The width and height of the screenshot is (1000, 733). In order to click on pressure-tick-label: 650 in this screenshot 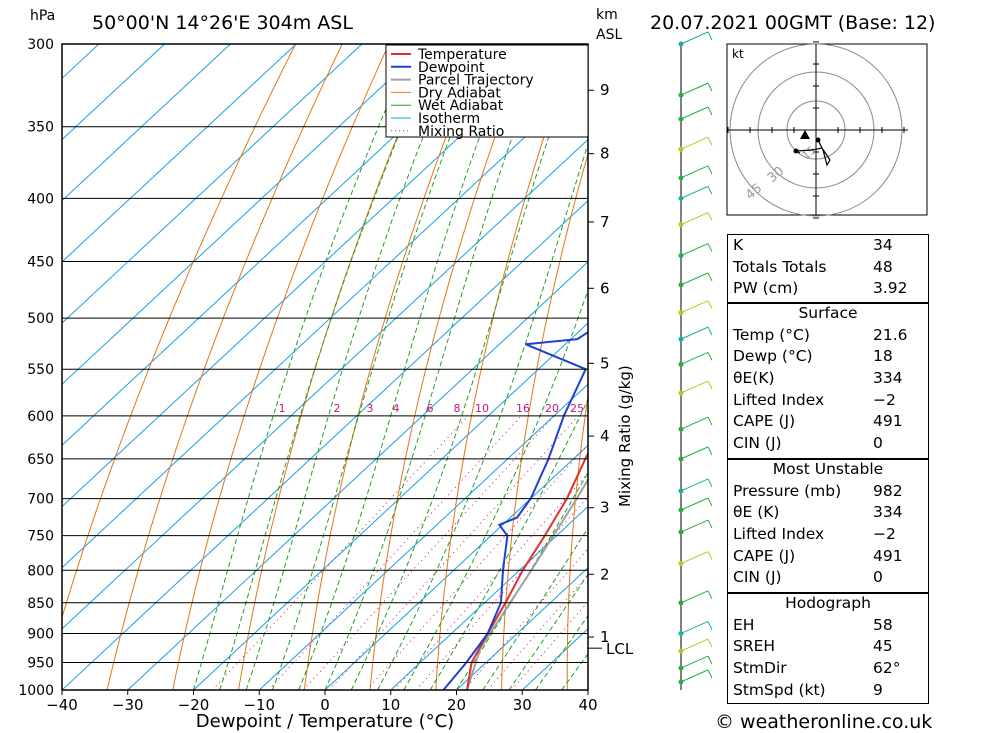, I will do `click(40, 460)`.